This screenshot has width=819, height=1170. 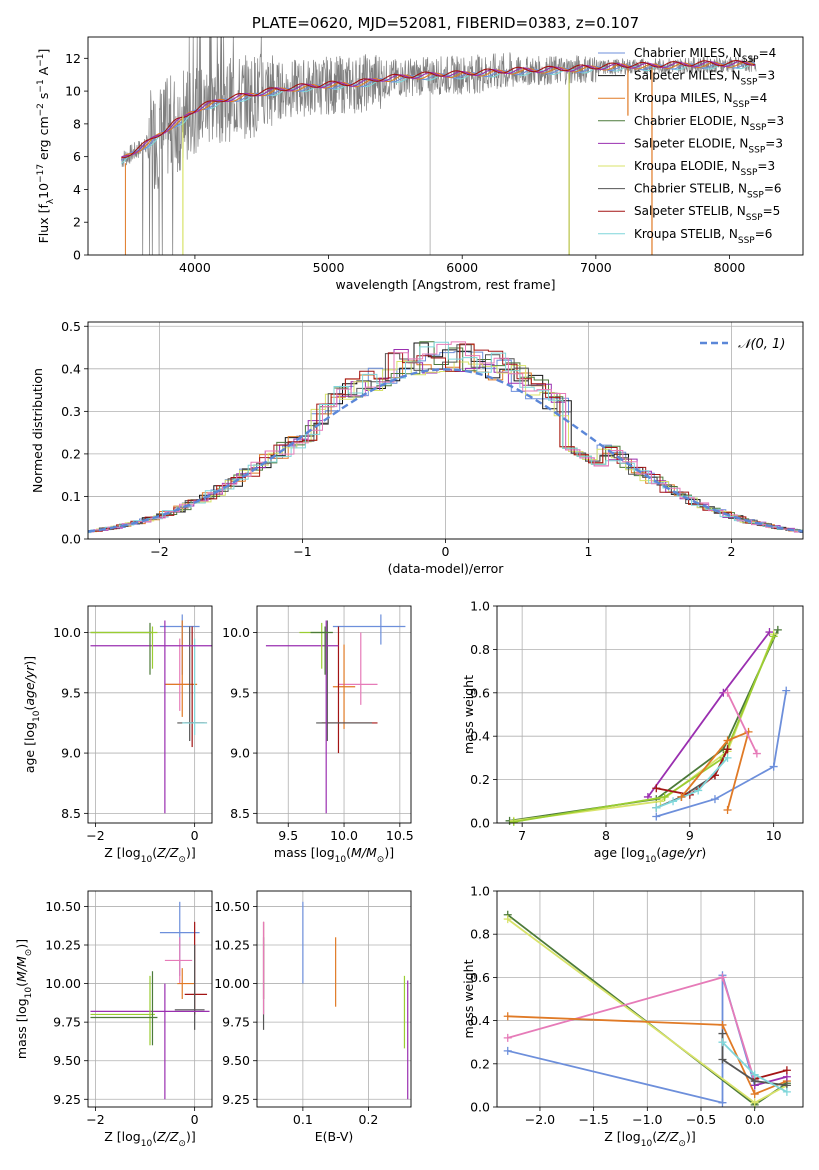 I want to click on histograms, so click(x=445, y=437).